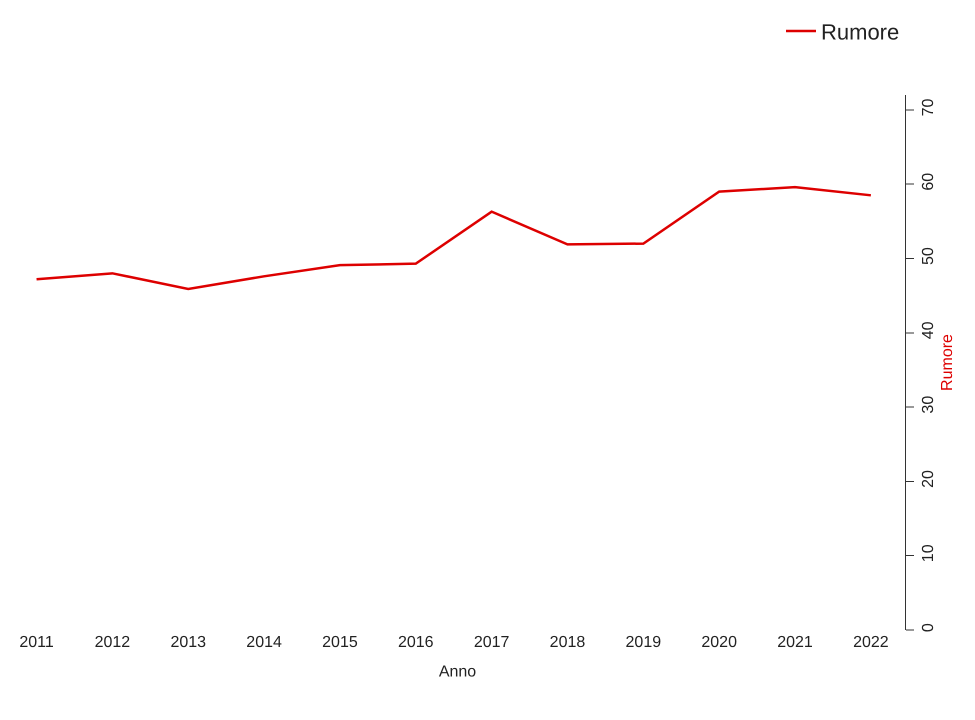  Describe the element at coordinates (929, 330) in the screenshot. I see `y-tick-label: 40` at that location.